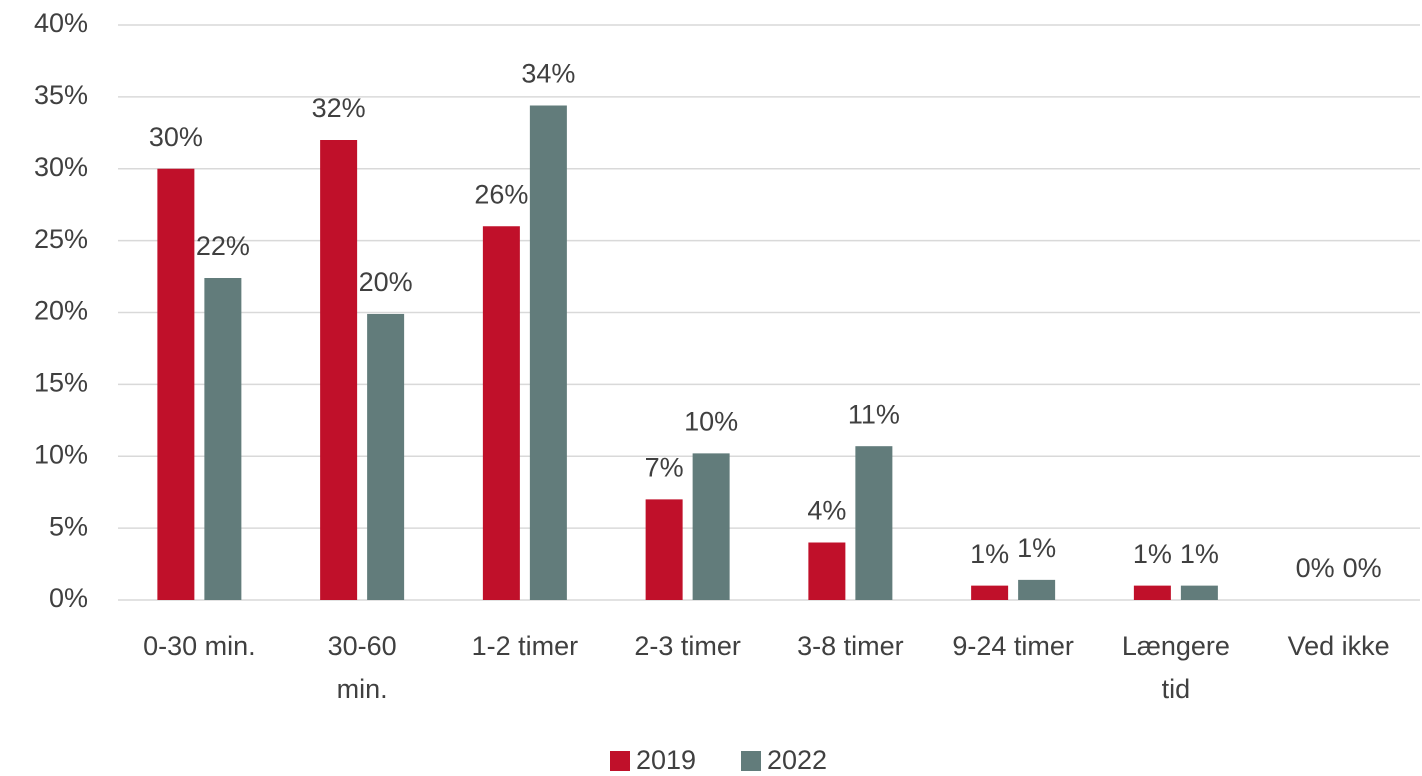 This screenshot has width=1422, height=776. I want to click on x-tick-label: 9-24 timer, so click(1013, 646).